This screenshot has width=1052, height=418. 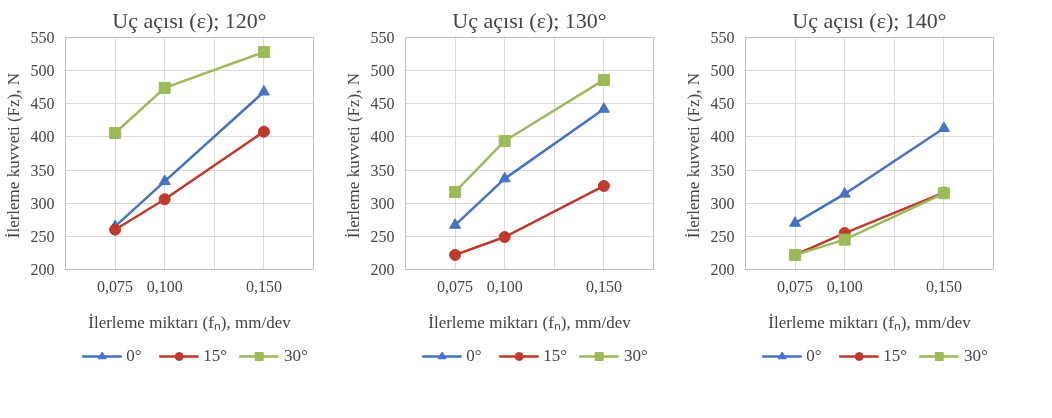 I want to click on chart-title: Uç açısı (ε); 140°, so click(x=869, y=20).